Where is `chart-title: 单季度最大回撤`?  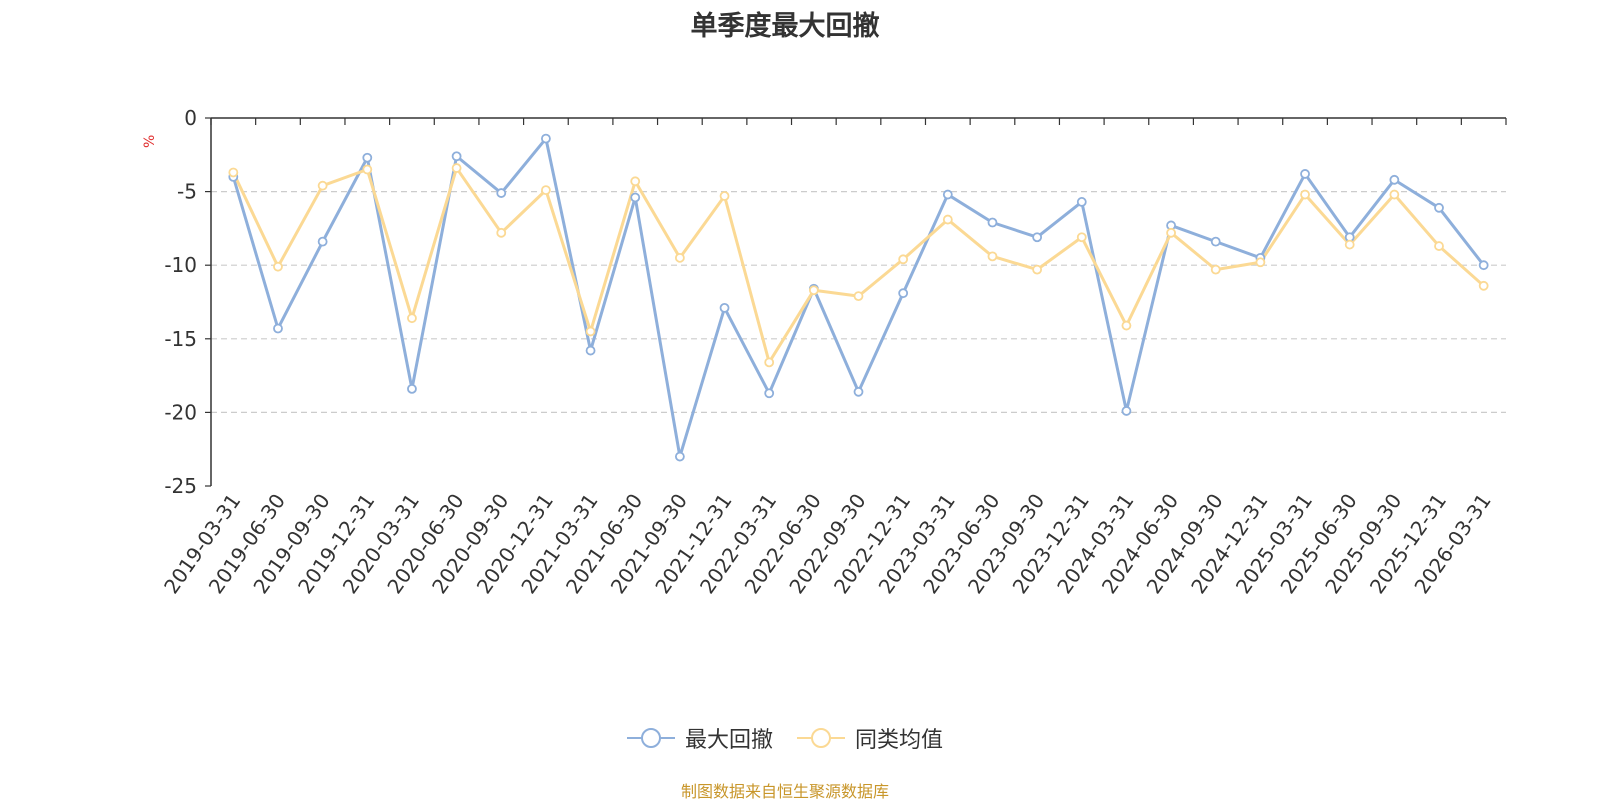 chart-title: 单季度最大回撤 is located at coordinates (785, 26).